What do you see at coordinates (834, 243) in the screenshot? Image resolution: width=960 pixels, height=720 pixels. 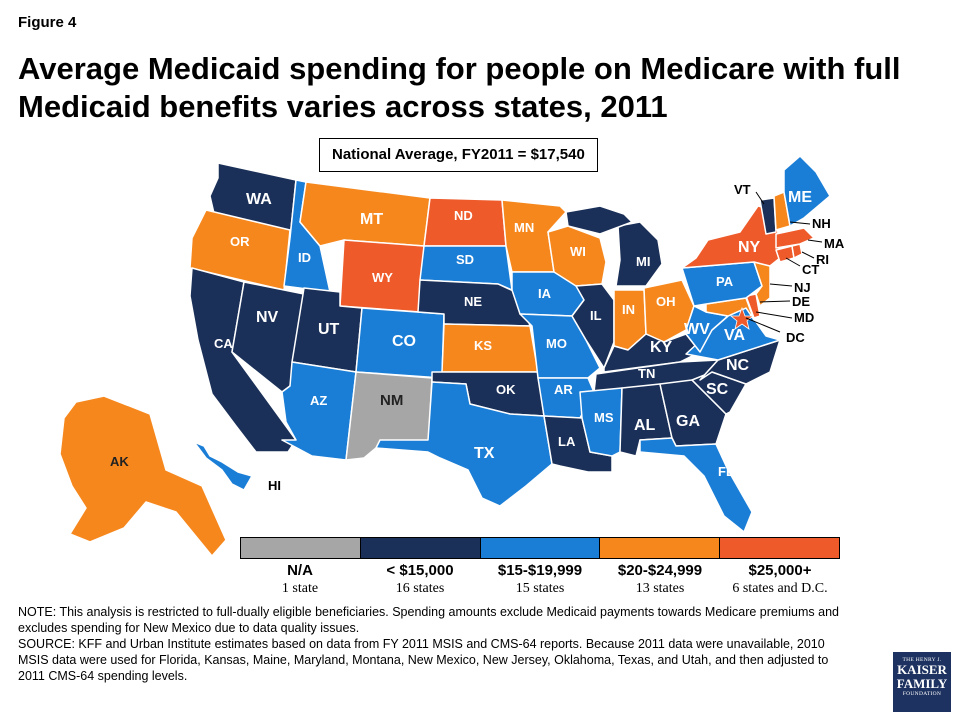 I see `label-MA: MA` at bounding box center [834, 243].